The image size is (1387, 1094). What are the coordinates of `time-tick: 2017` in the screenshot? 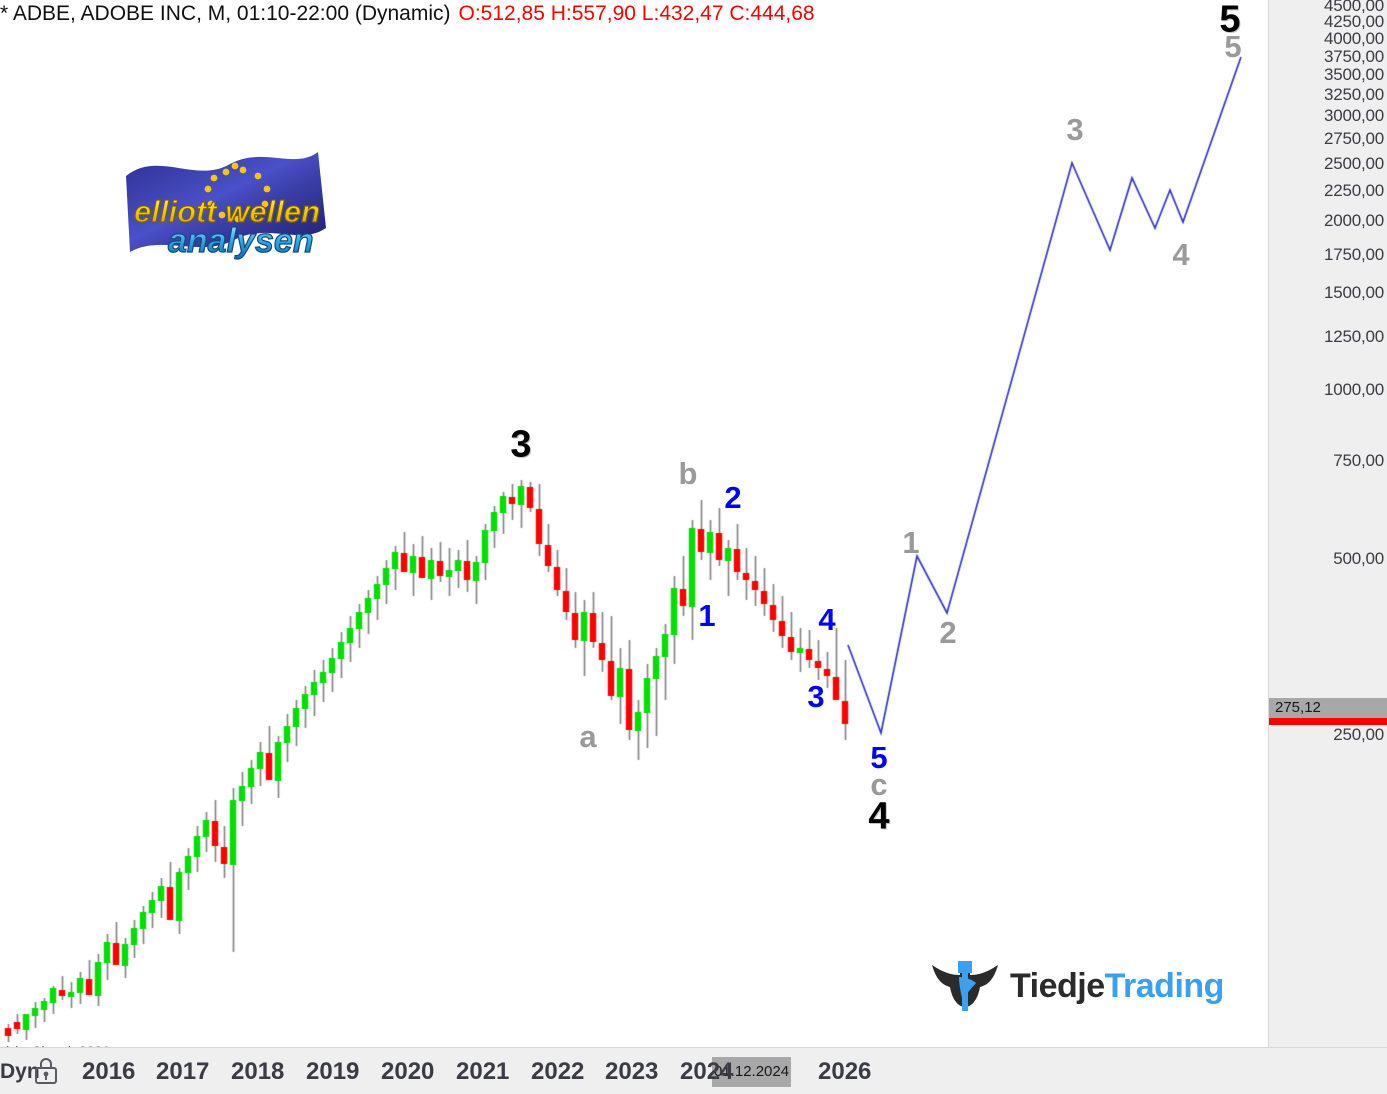 It's located at (183, 1071).